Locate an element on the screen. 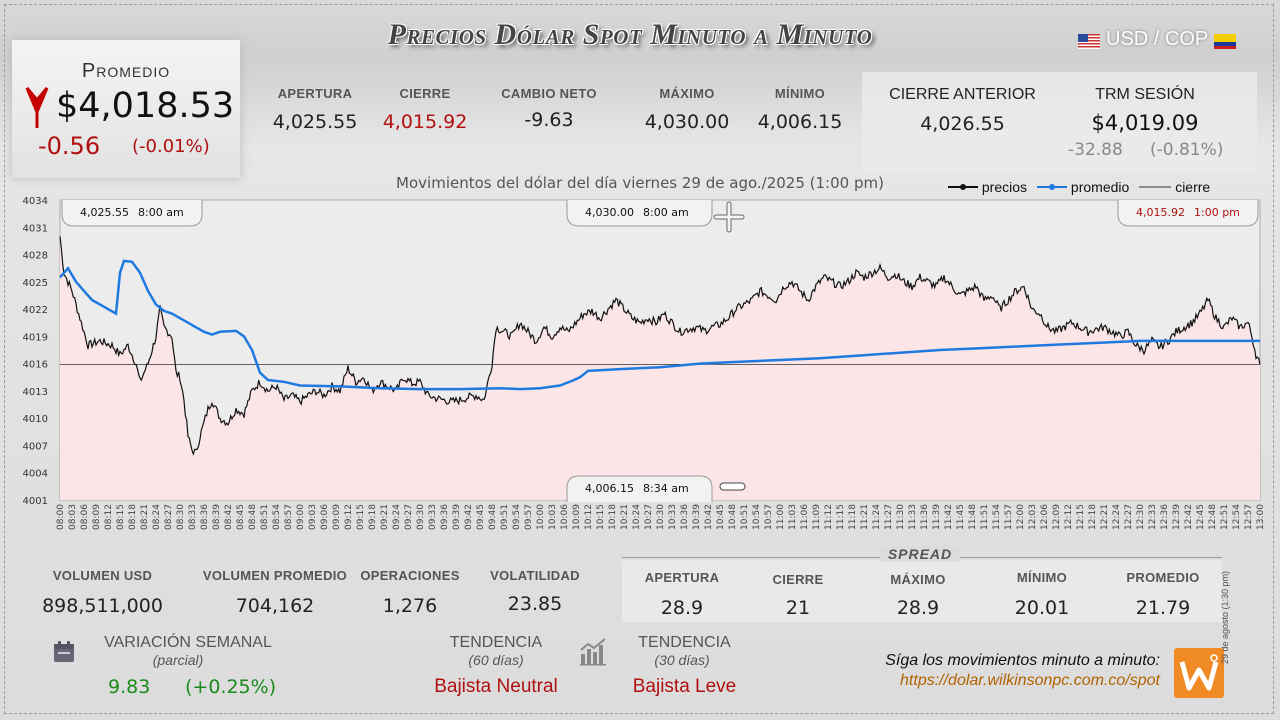 This screenshot has height=720, width=1280. x-tick-label: 10:45 is located at coordinates (721, 517).